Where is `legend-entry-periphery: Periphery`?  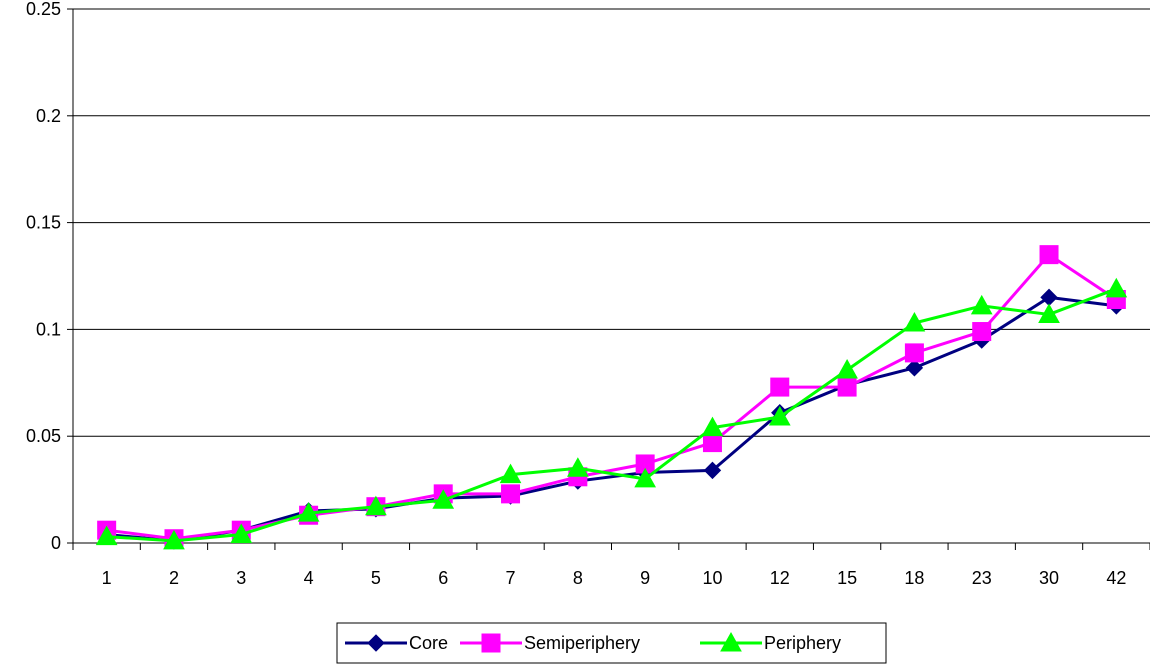
legend-entry-periphery: Periphery is located at coordinates (770, 642).